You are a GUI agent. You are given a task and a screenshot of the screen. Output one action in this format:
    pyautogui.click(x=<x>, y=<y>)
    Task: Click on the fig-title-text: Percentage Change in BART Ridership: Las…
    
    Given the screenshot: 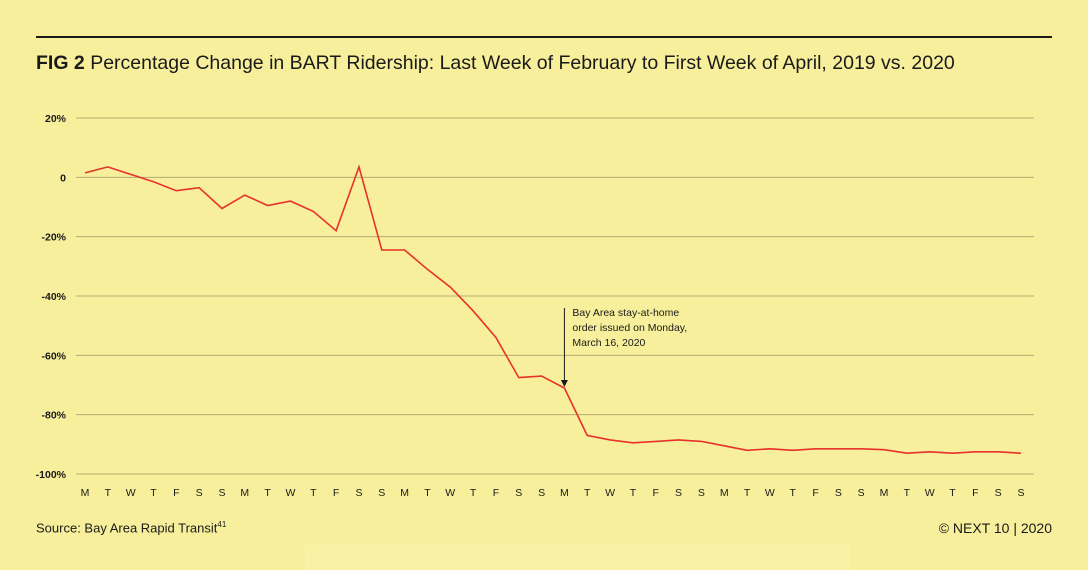 What is the action you would take?
    pyautogui.click(x=522, y=63)
    